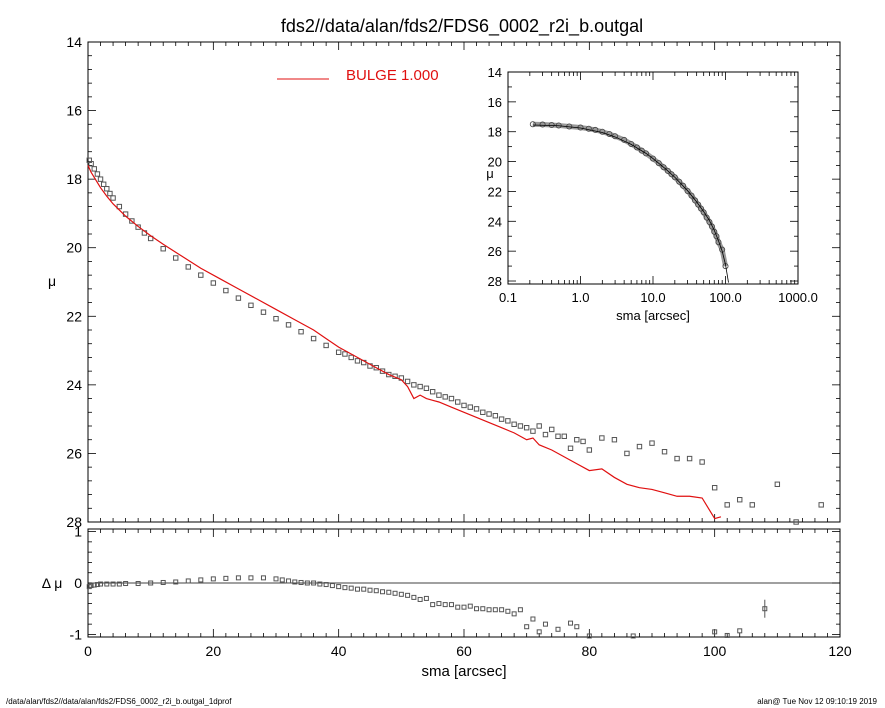 The height and width of the screenshot is (708, 885). What do you see at coordinates (495, 162) in the screenshot?
I see `inset-y-tick-label: 20` at bounding box center [495, 162].